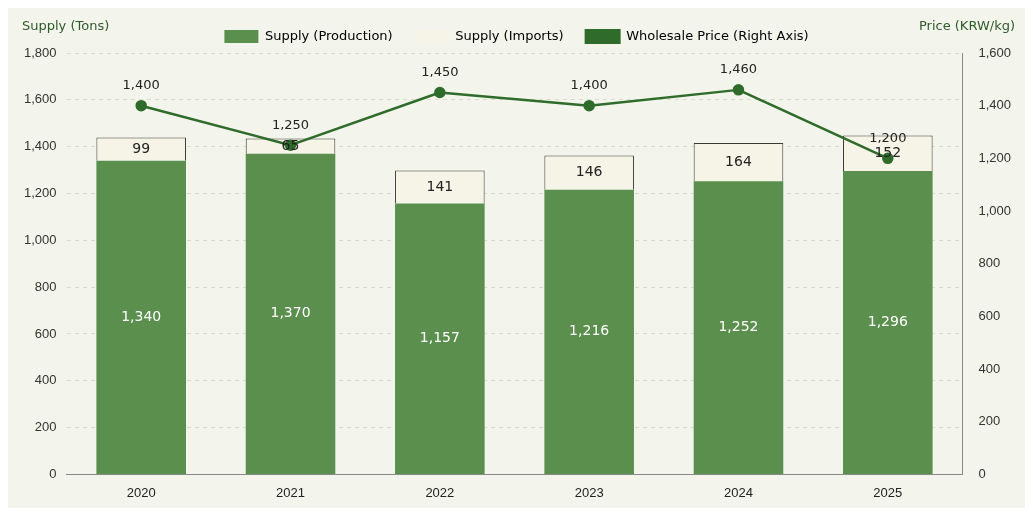  What do you see at coordinates (40, 146) in the screenshot?
I see `y-tick-label: 1,400` at bounding box center [40, 146].